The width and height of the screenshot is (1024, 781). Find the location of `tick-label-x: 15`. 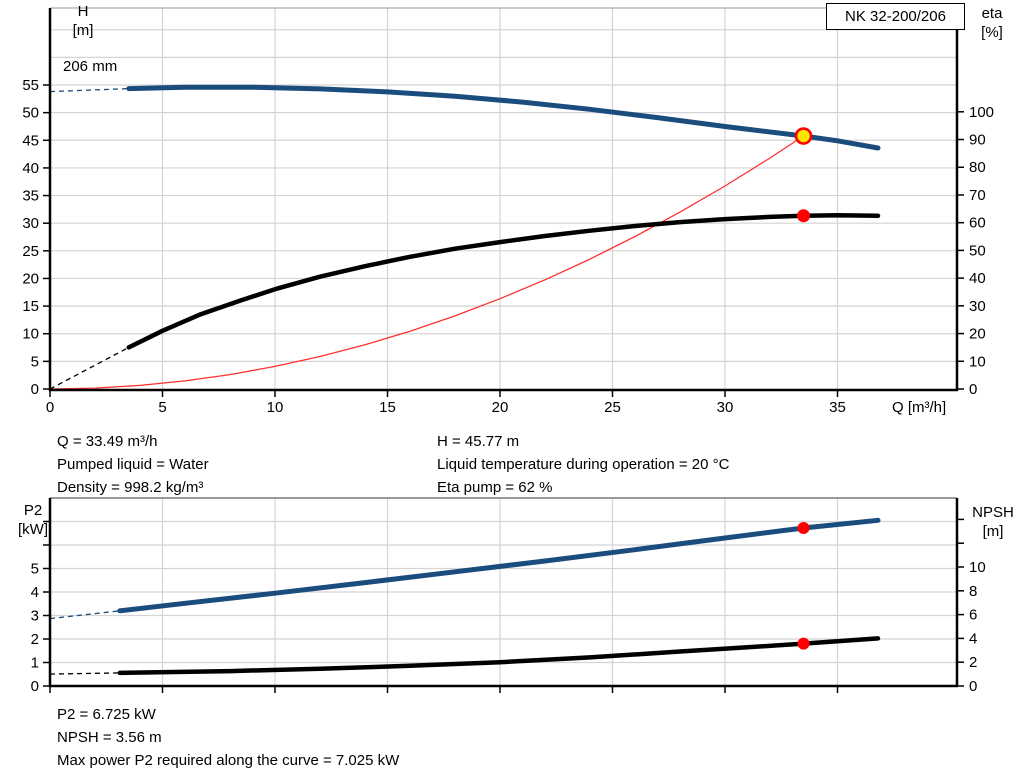

tick-label-x: 15 is located at coordinates (387, 407).